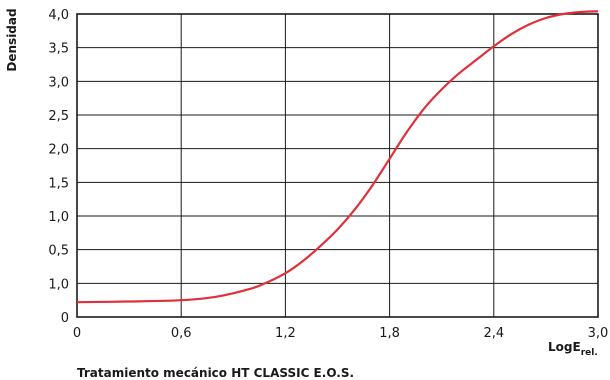 The width and height of the screenshot is (610, 380). Describe the element at coordinates (58, 183) in the screenshot. I see `y-tick-label: 1,5` at that location.